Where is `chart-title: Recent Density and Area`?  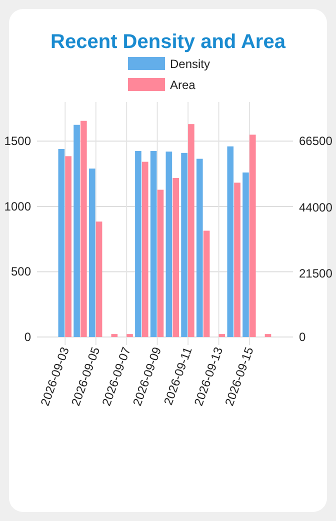
chart-title: Recent Density and Area is located at coordinates (168, 42).